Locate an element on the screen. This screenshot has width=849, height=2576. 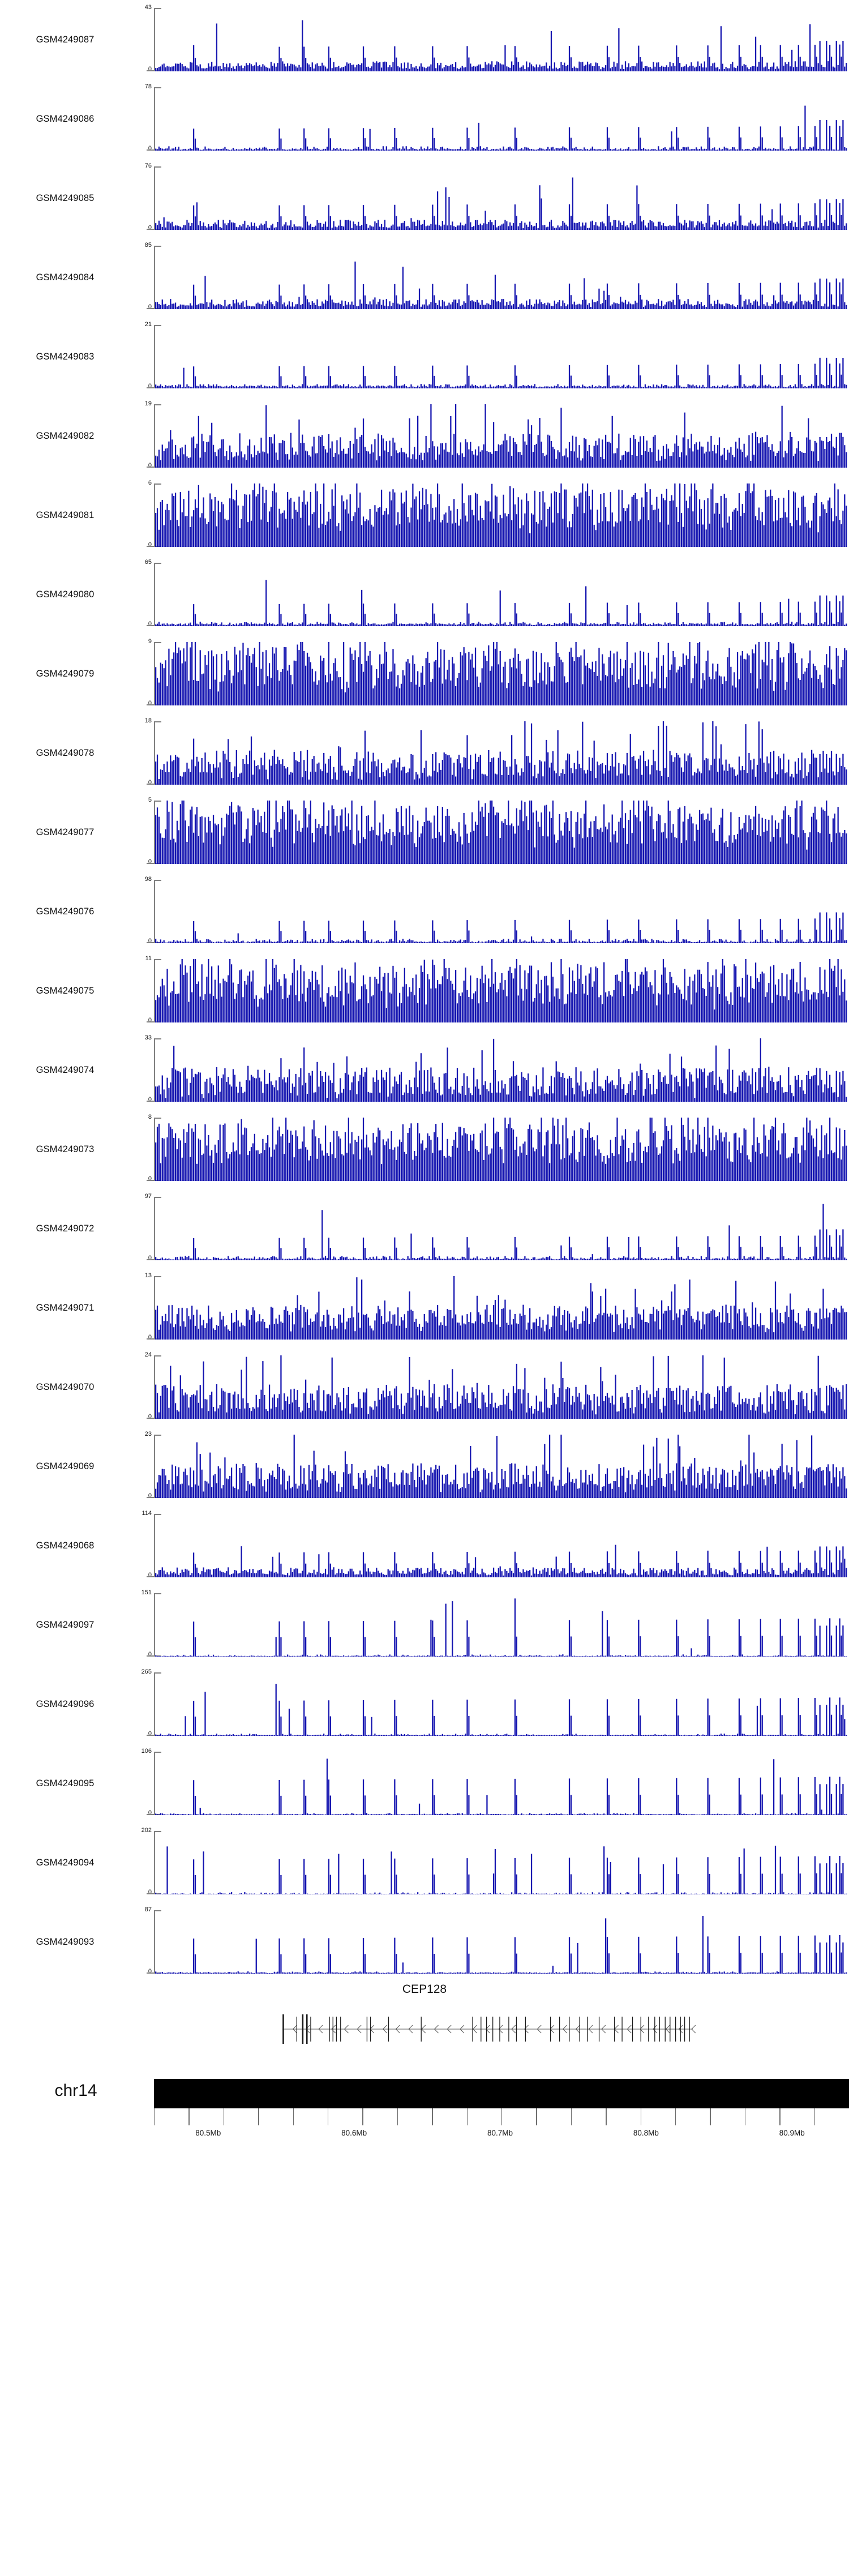
track-plot: 23 0 is located at coordinates (489, 1465).